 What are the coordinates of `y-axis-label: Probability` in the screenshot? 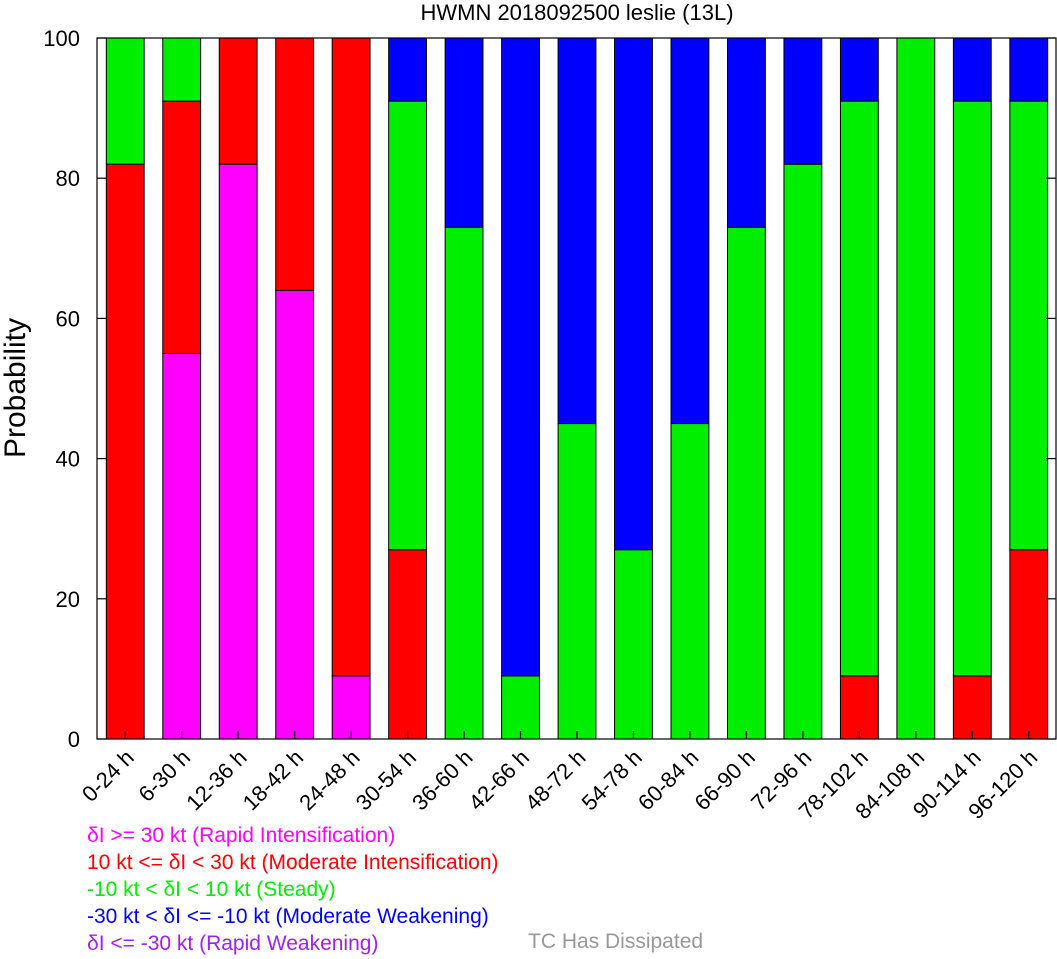 It's located at (16, 388).